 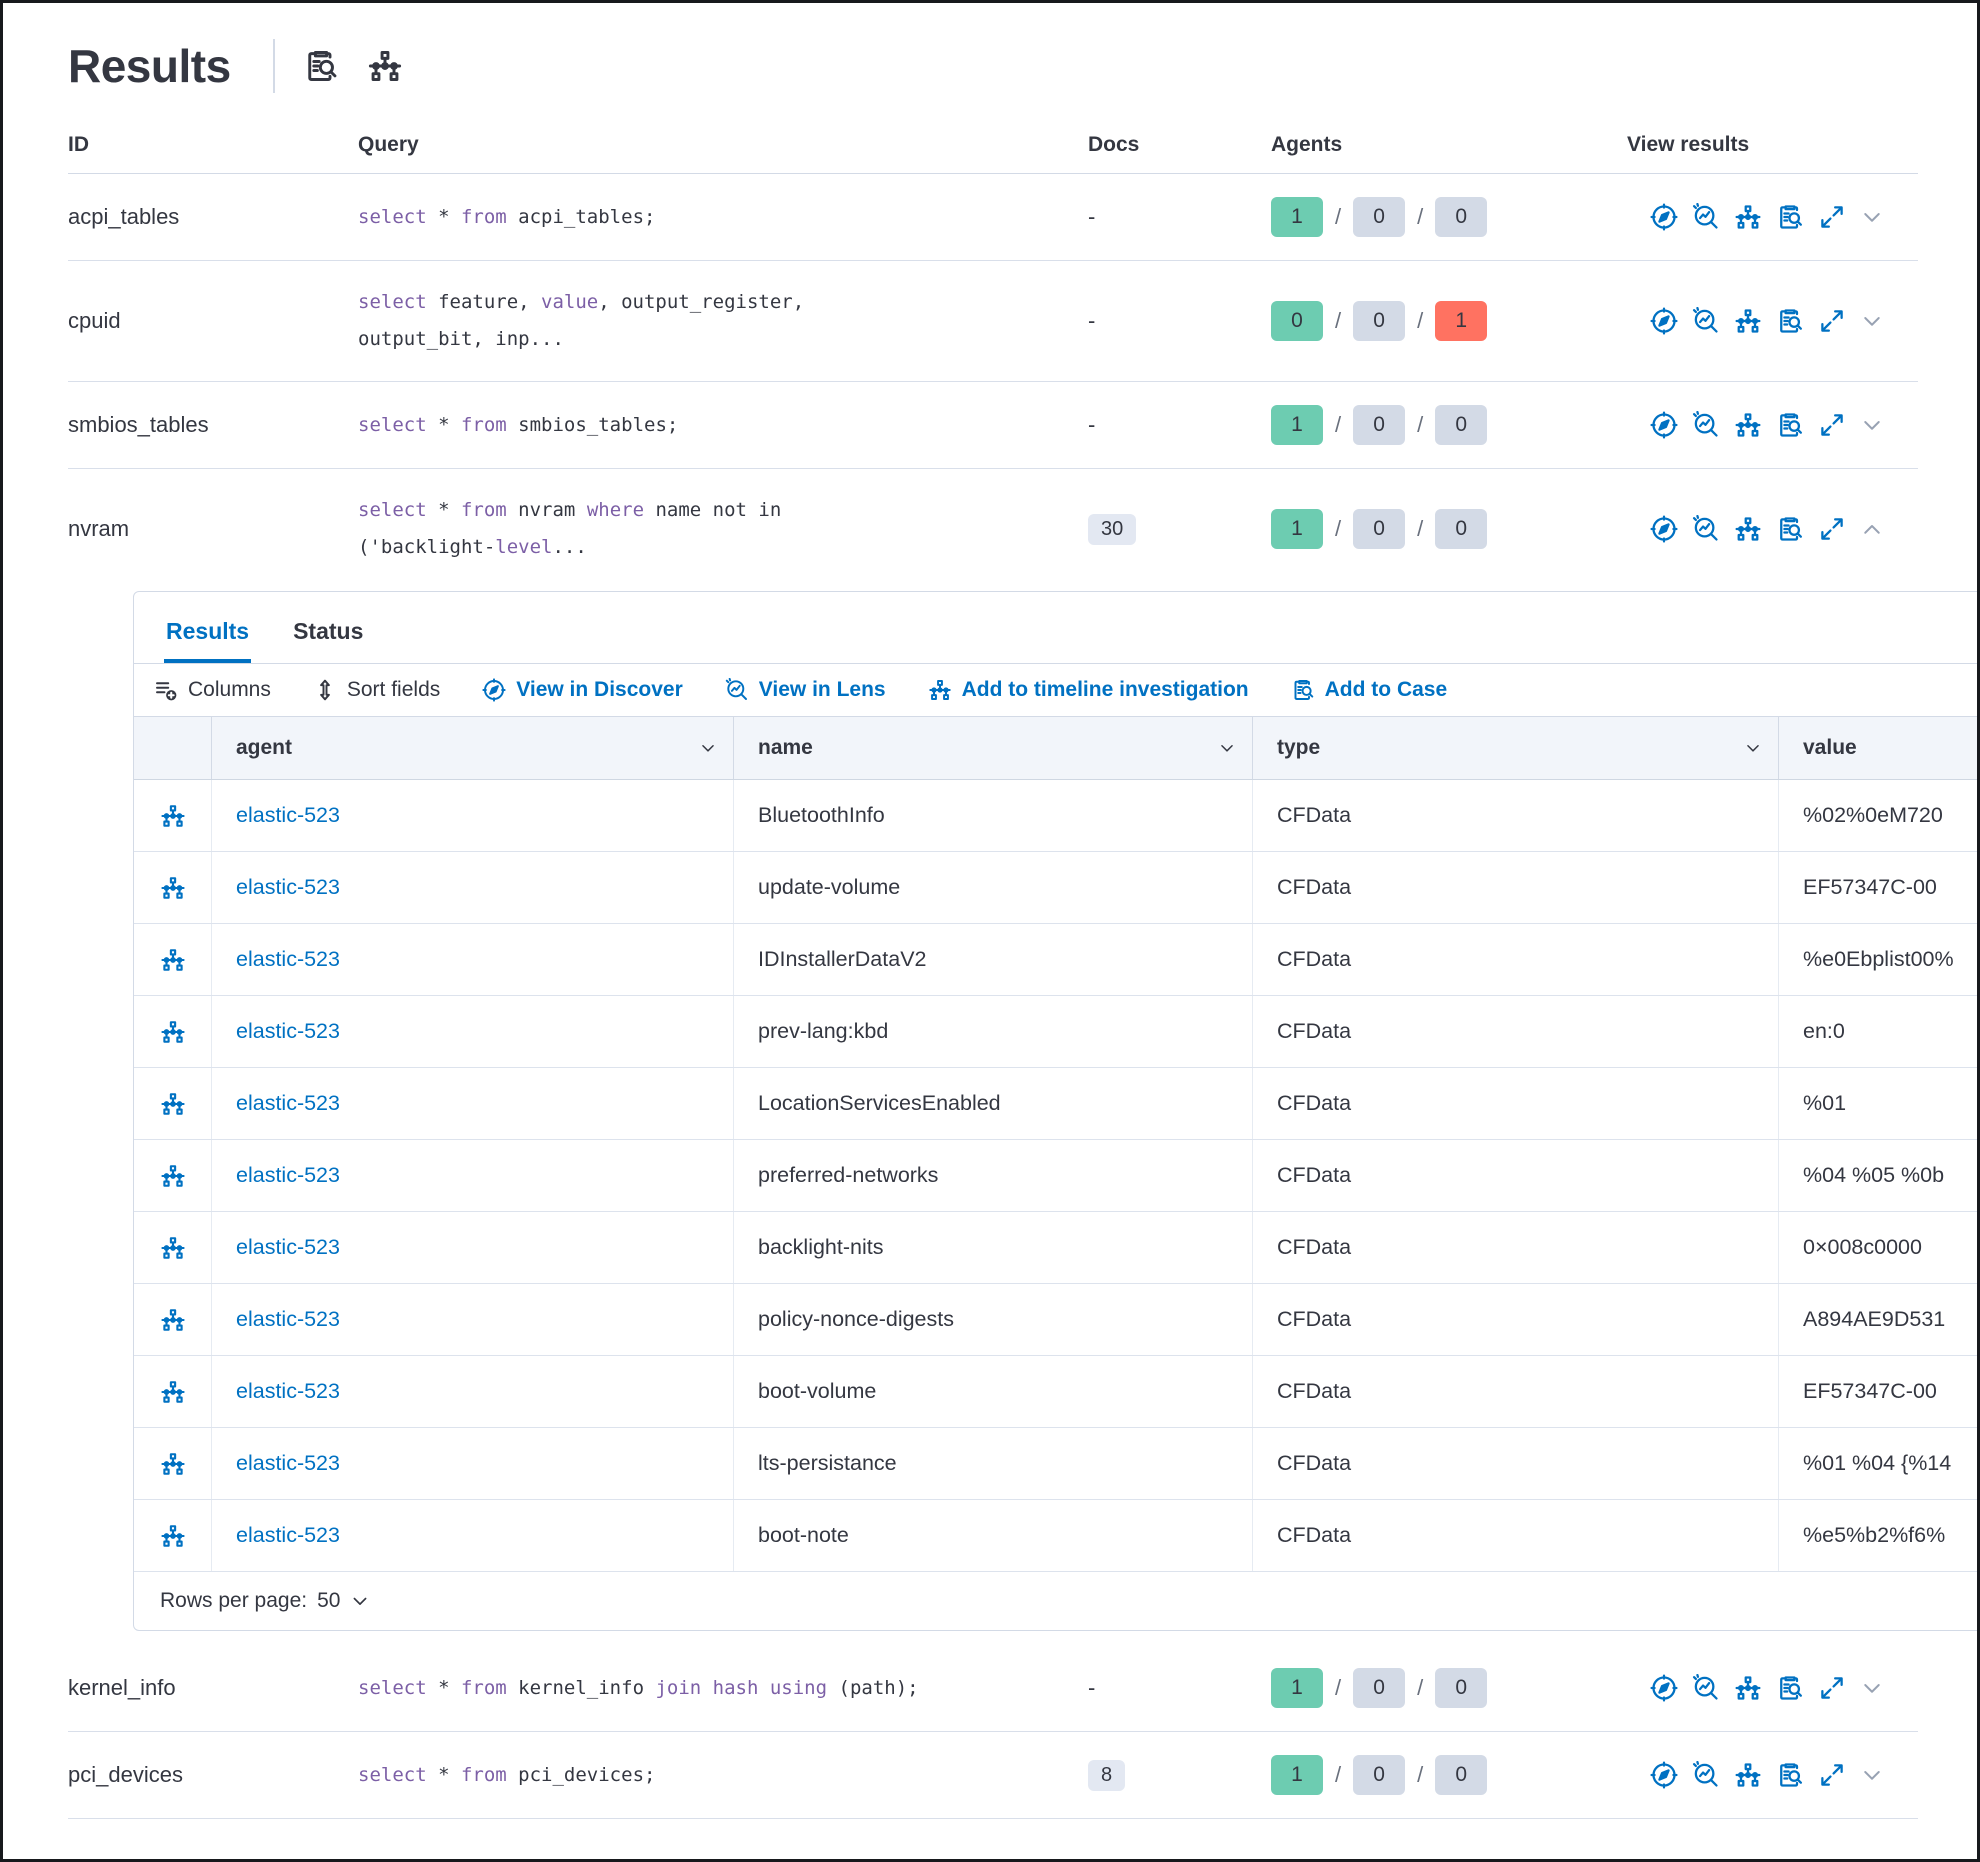 I want to click on columns-button: Columns, so click(x=212, y=690).